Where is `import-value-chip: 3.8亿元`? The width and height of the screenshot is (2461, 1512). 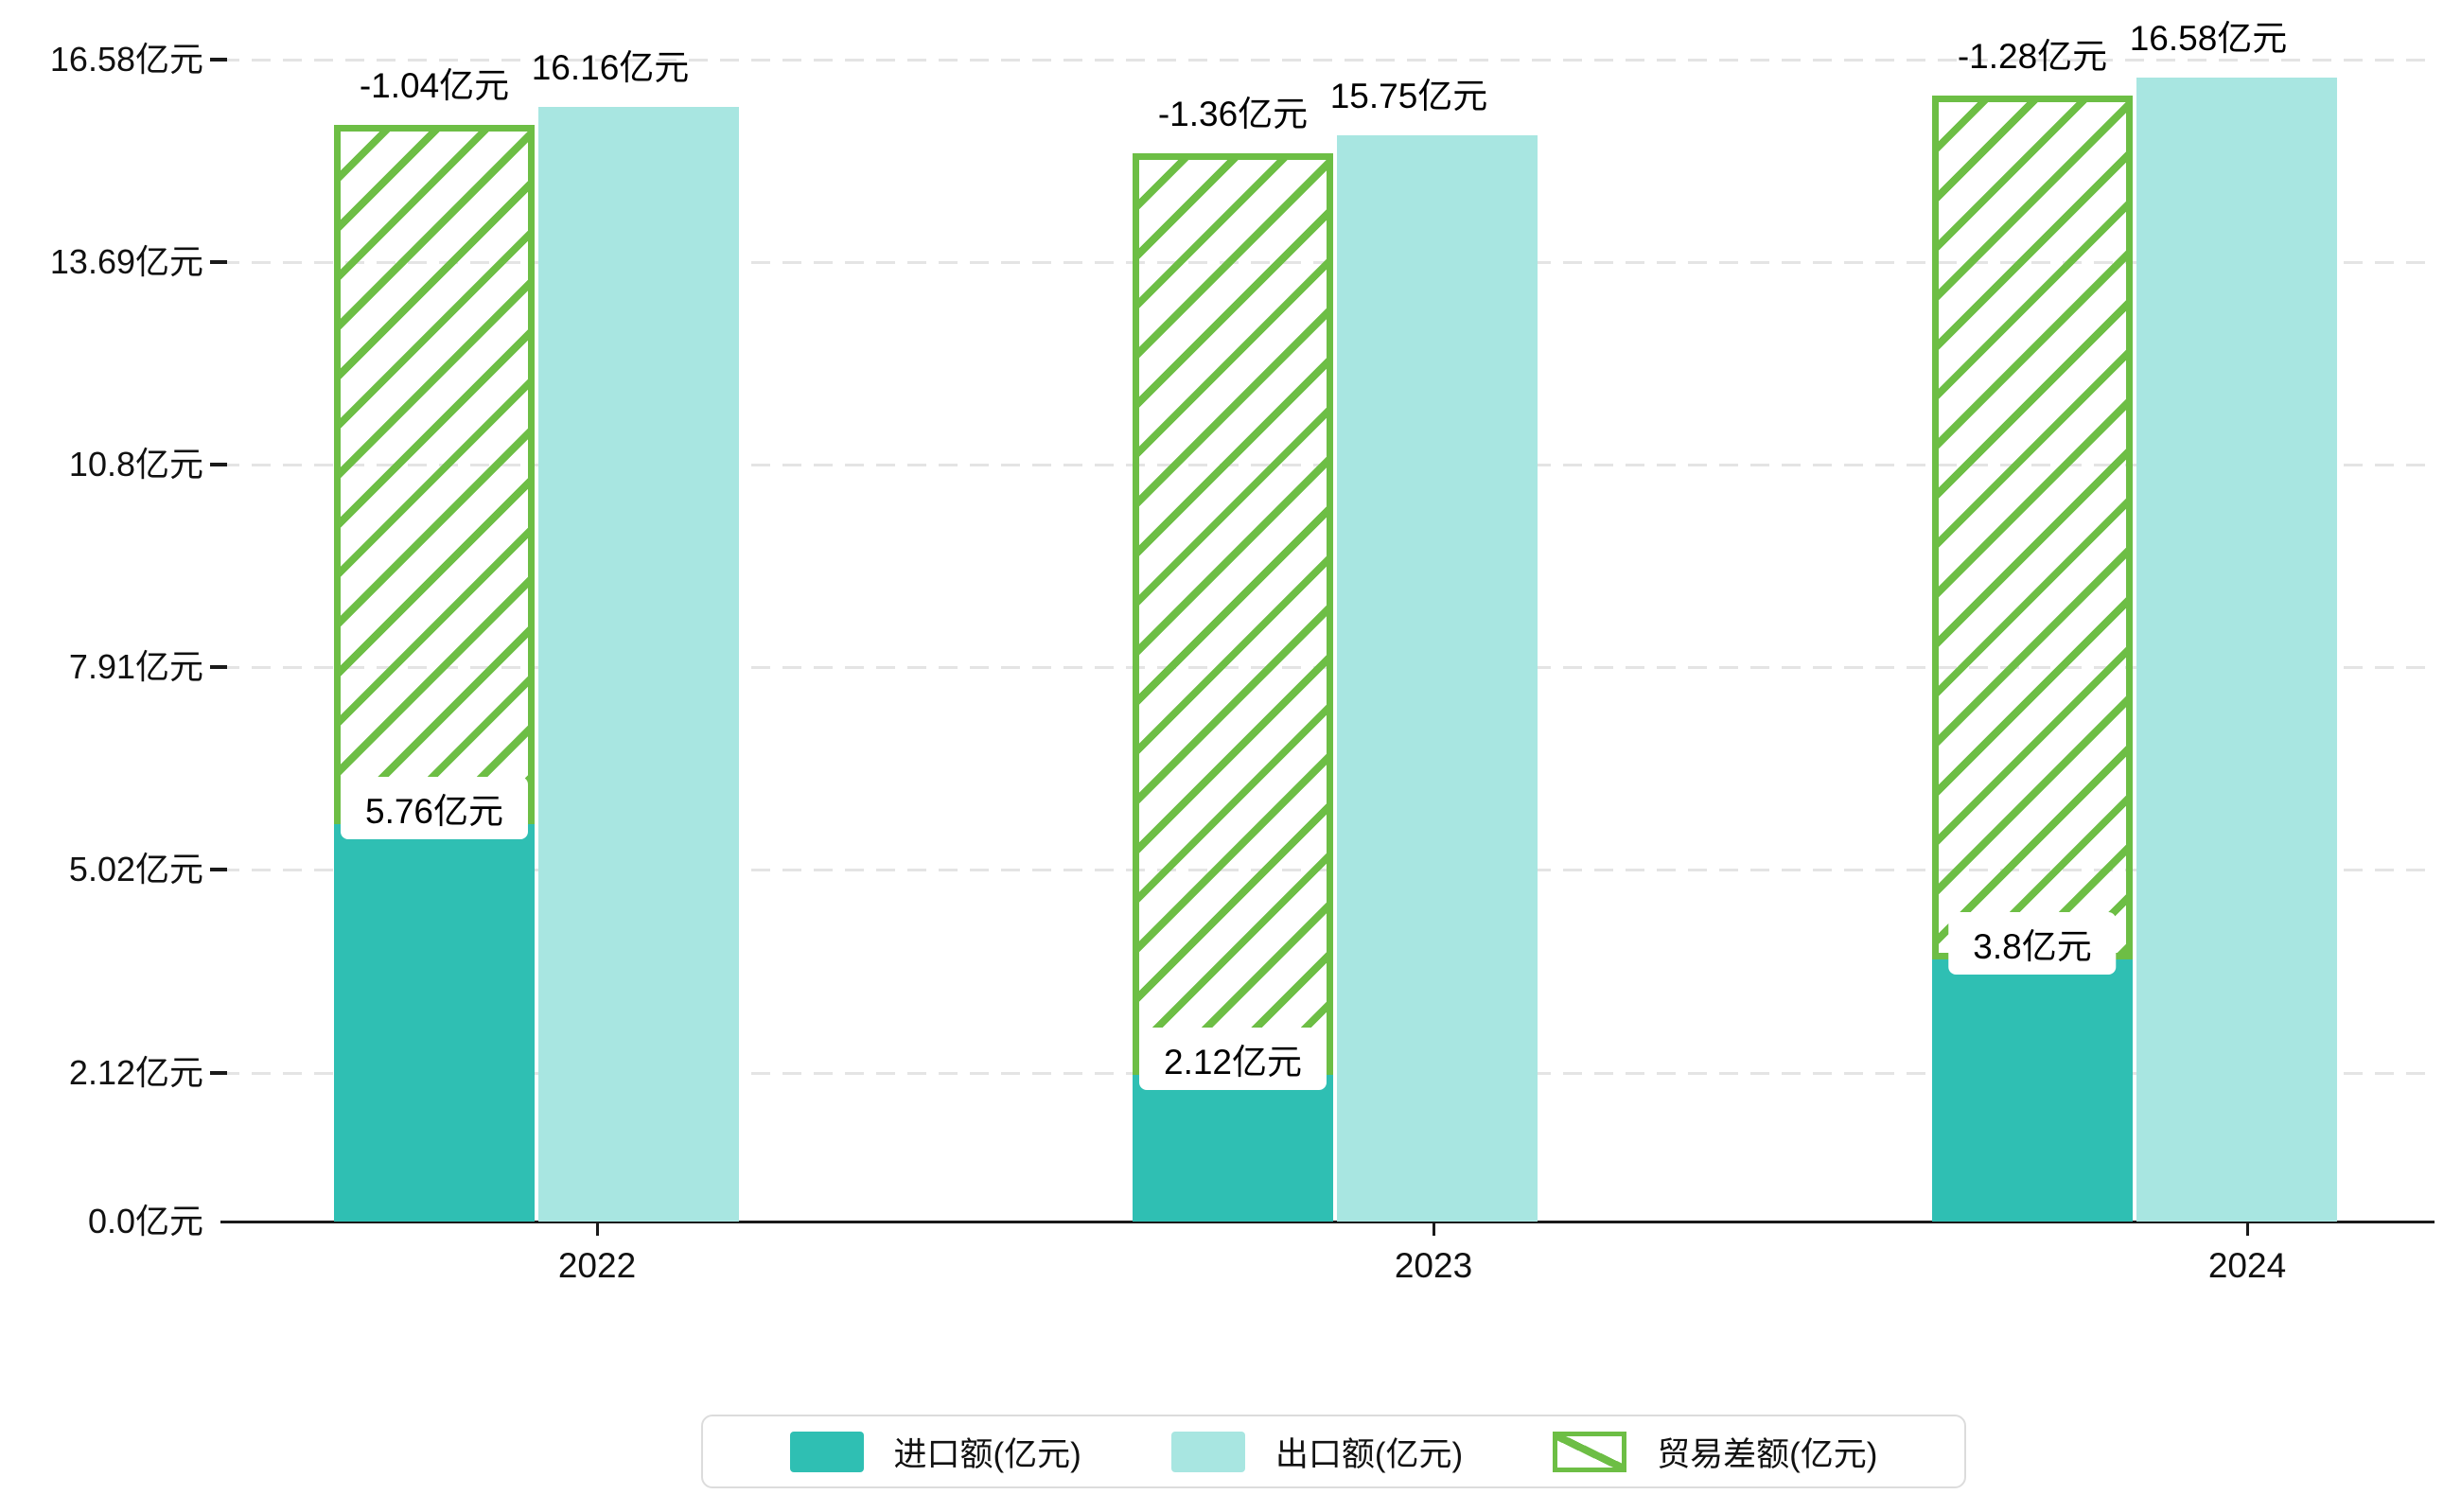 import-value-chip: 3.8亿元 is located at coordinates (2032, 943).